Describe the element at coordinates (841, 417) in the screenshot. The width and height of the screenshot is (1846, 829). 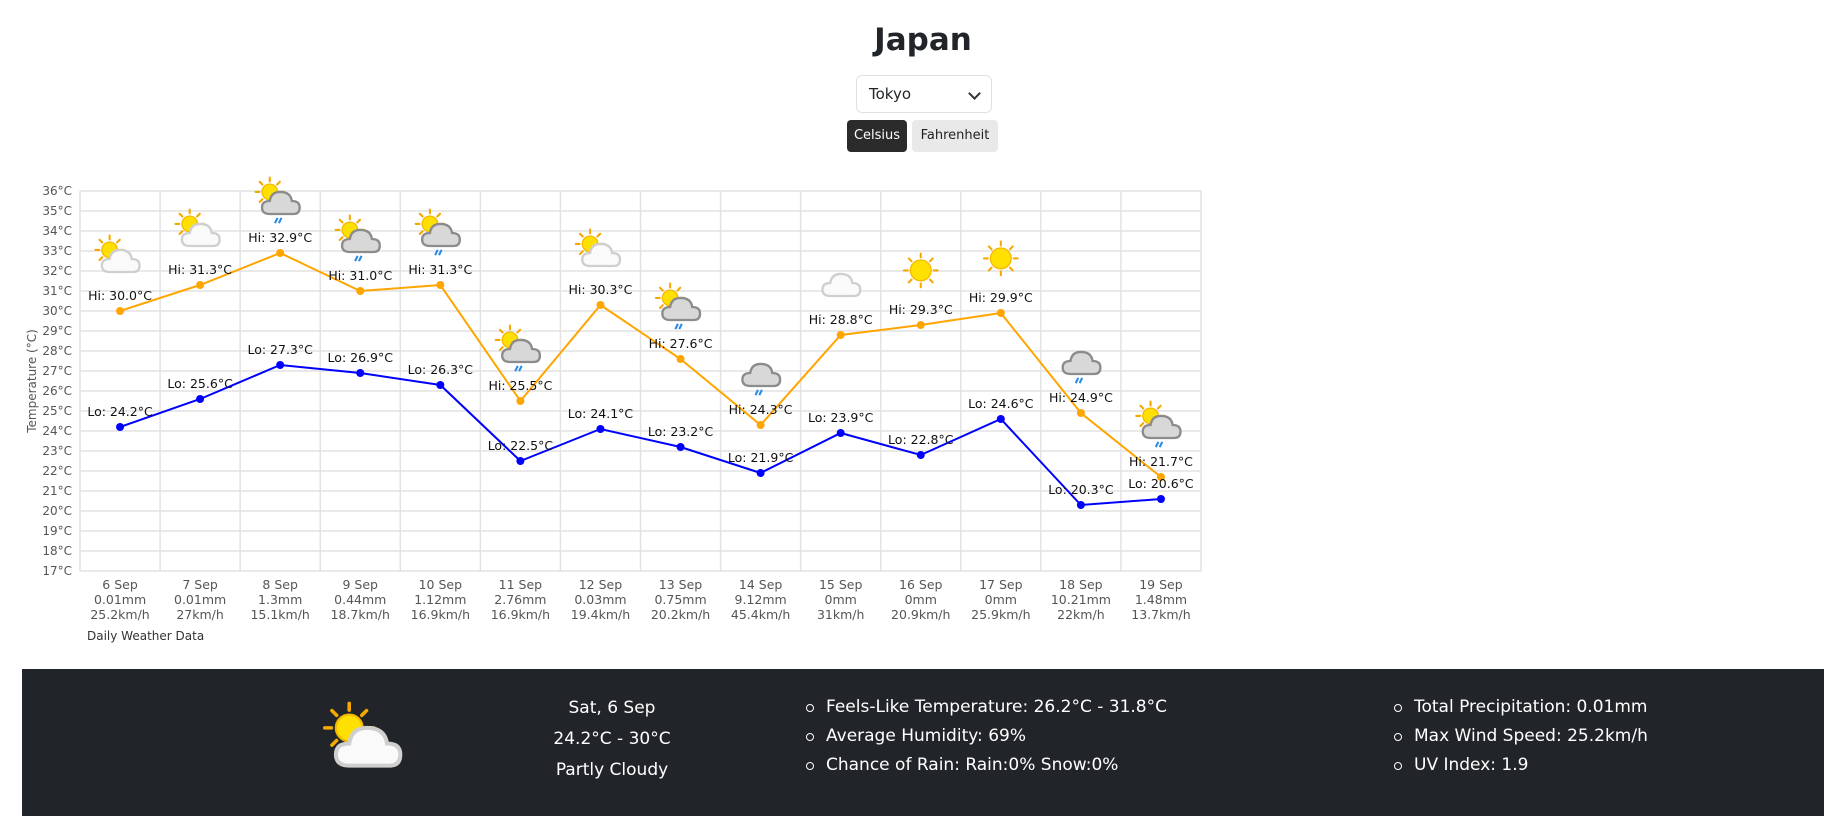
I see `data-label-lo: Lo: 23.9°C` at that location.